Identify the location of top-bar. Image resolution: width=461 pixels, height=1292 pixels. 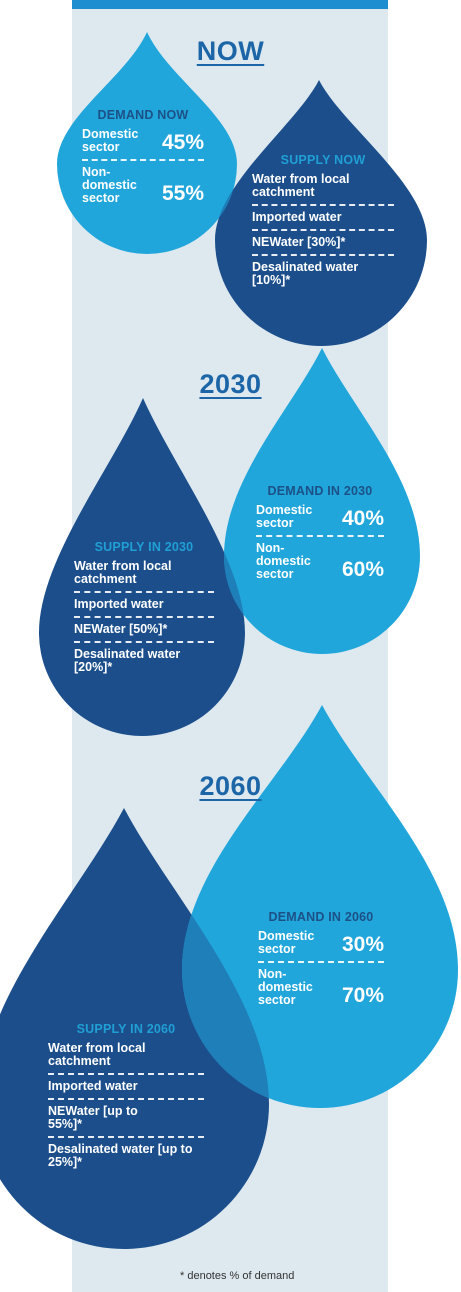
(230, 4).